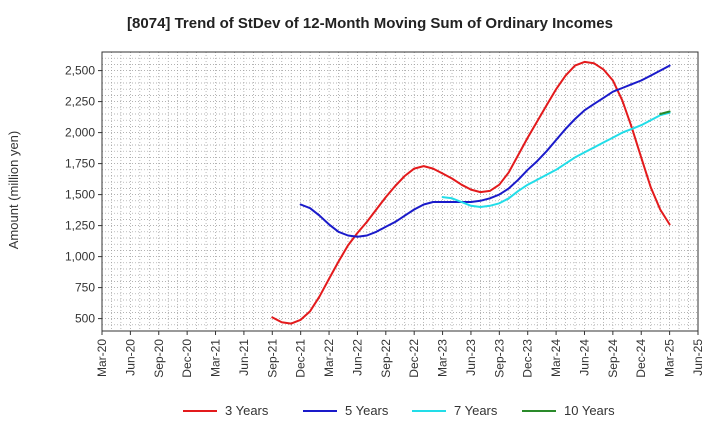 The width and height of the screenshot is (720, 440). Describe the element at coordinates (80, 226) in the screenshot. I see `y-tick-label: 1,250` at that location.